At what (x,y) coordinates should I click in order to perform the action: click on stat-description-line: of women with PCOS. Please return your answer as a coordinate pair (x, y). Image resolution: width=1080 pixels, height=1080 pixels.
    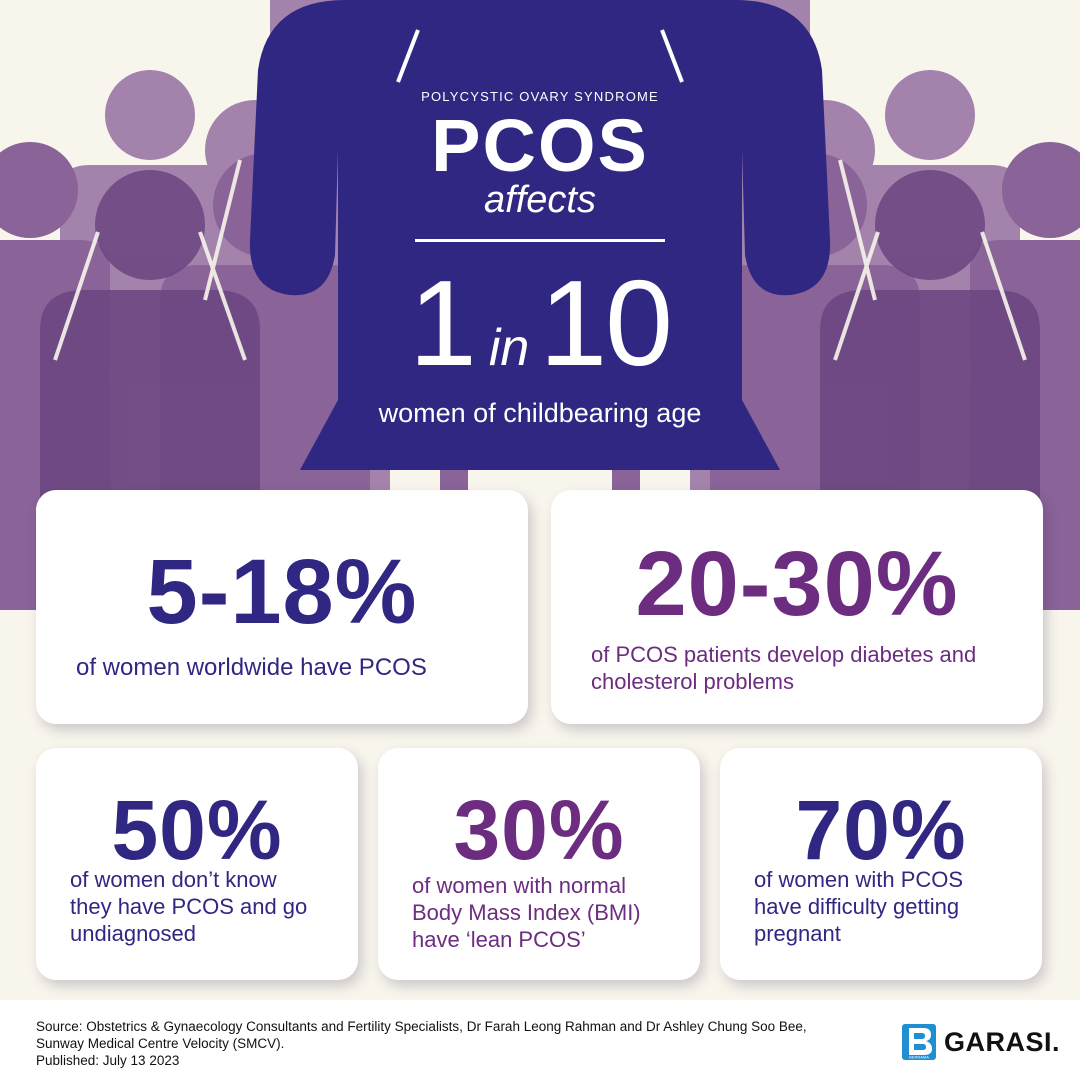
    Looking at the image, I should click on (859, 879).